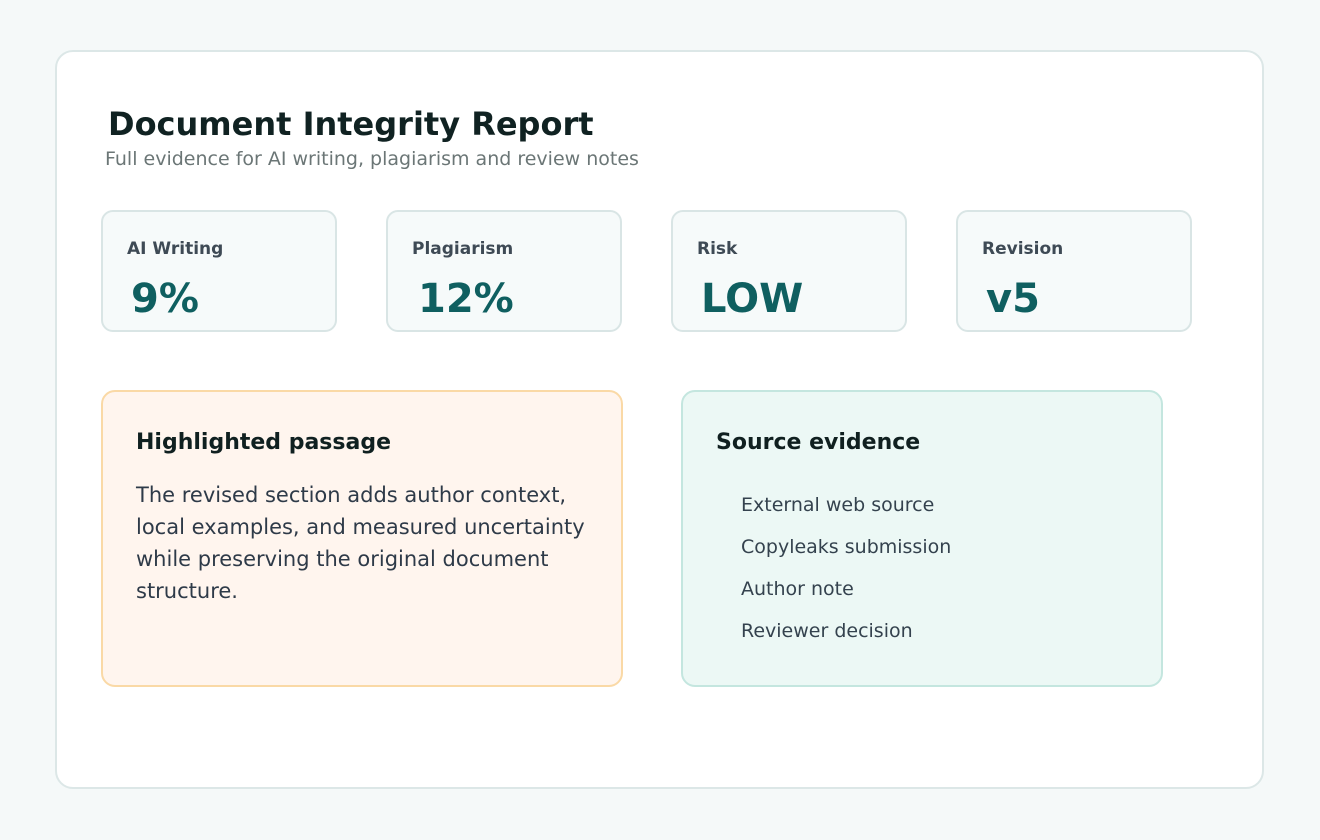 The height and width of the screenshot is (840, 1320). I want to click on metric-card-revision: Revision v5, so click(1074, 271).